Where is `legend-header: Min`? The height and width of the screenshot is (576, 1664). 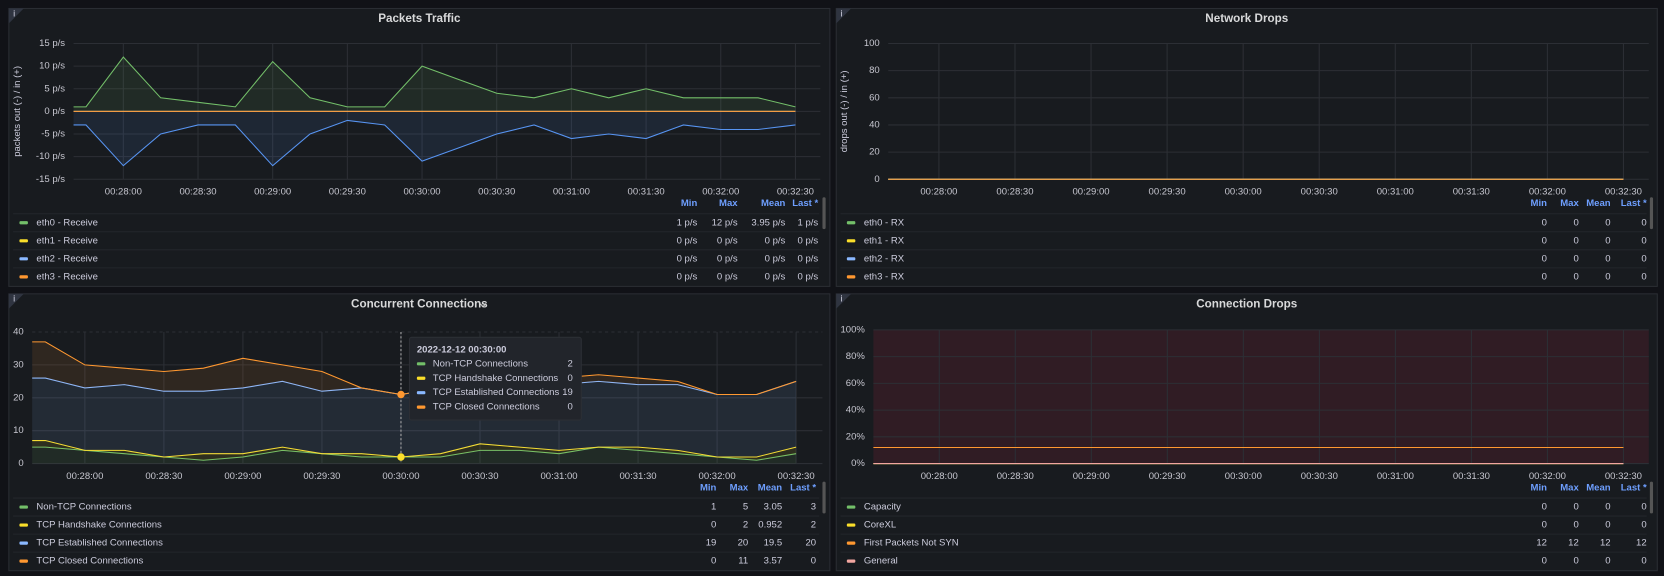
legend-header: Min is located at coordinates (1539, 487).